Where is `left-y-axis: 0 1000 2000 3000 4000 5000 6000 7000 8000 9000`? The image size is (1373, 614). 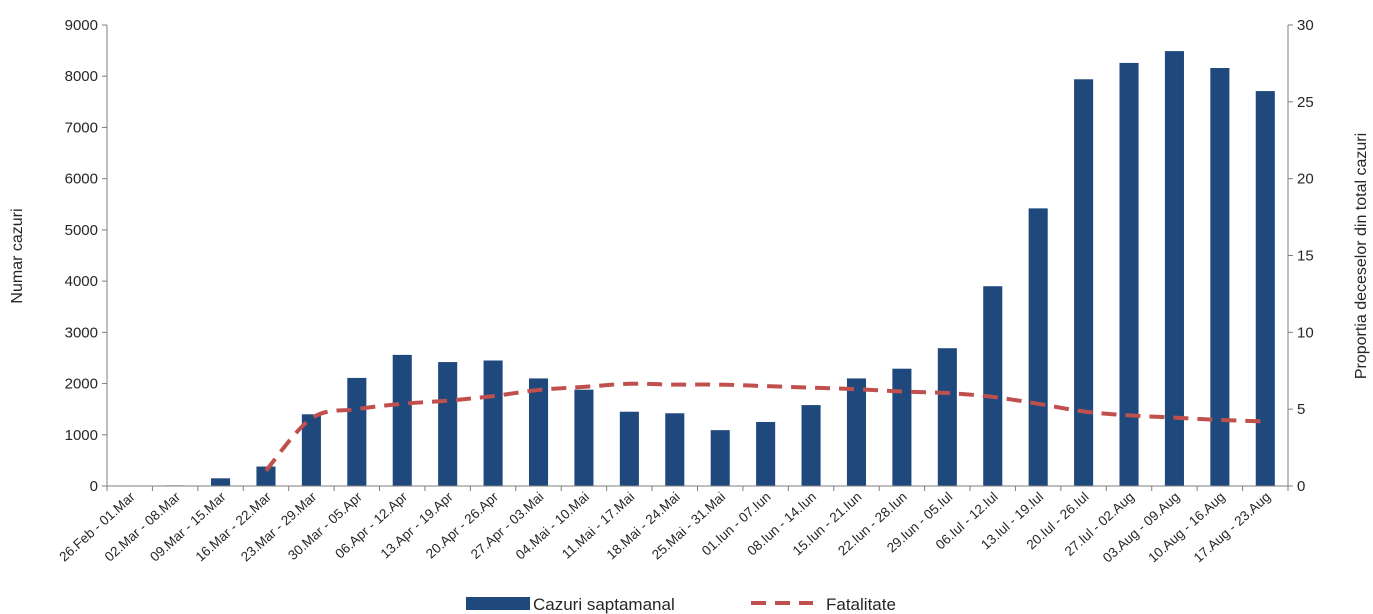 left-y-axis: 0 1000 2000 3000 4000 5000 6000 7000 8000 9000 is located at coordinates (86, 256).